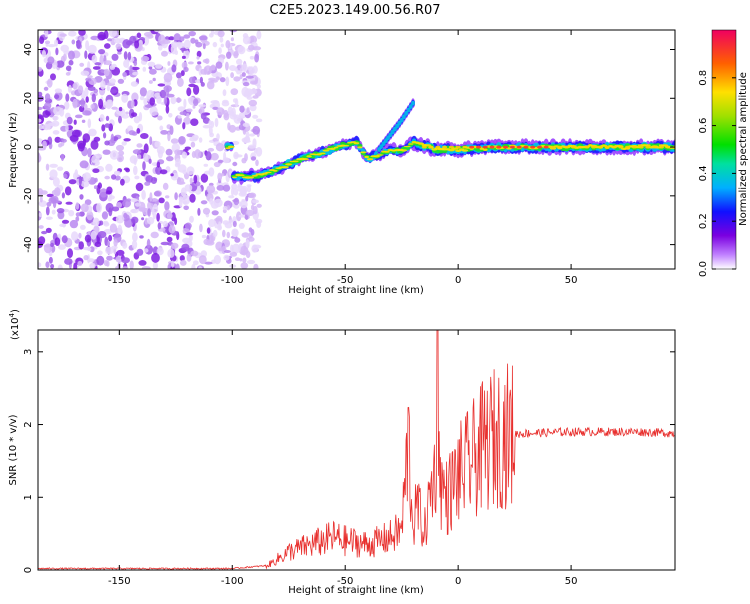 The image size is (750, 604). I want to click on x-tick-label: -150, so click(119, 581).